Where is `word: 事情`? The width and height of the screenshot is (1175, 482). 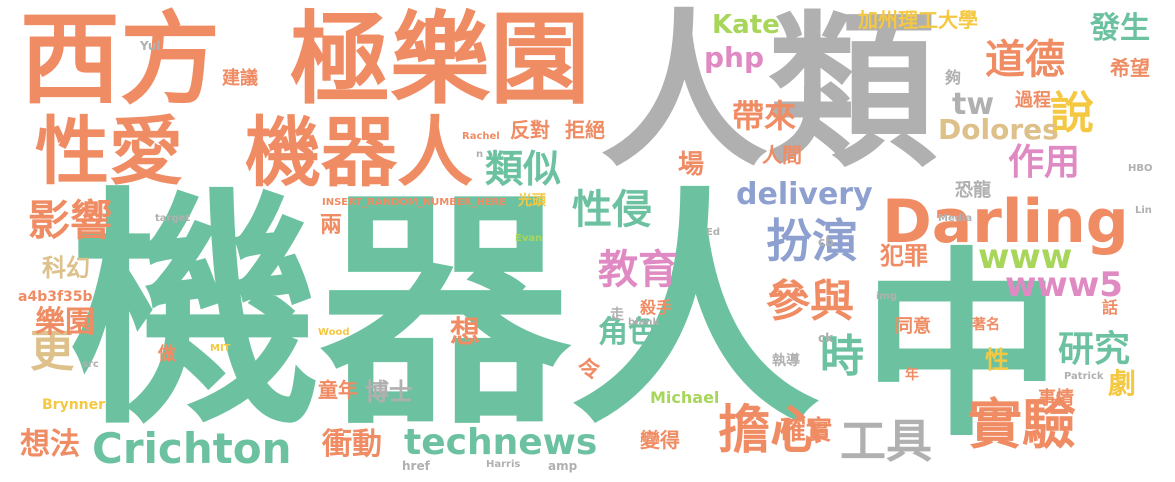 word: 事情 is located at coordinates (1056, 398).